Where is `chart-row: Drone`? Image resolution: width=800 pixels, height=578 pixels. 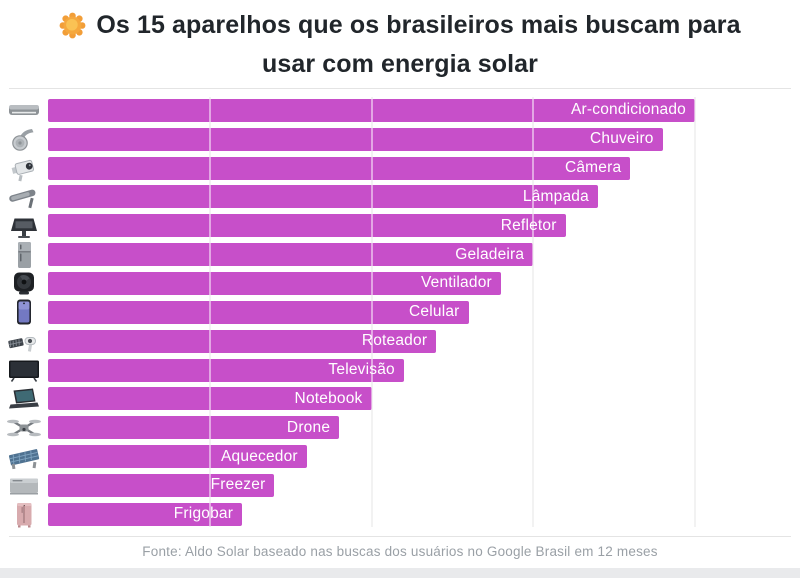 chart-row: Drone is located at coordinates (400, 427).